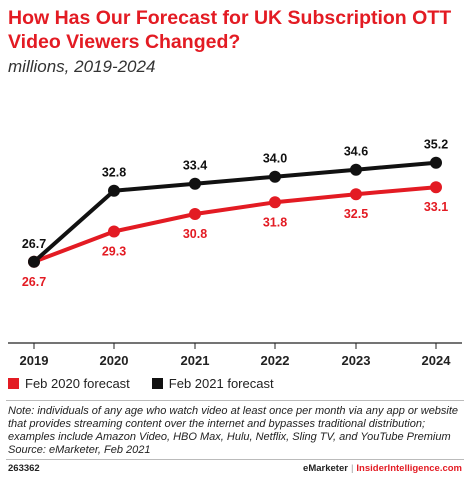 This screenshot has width=470, height=480. Describe the element at coordinates (195, 360) in the screenshot. I see `x-tick-label: 2021` at that location.